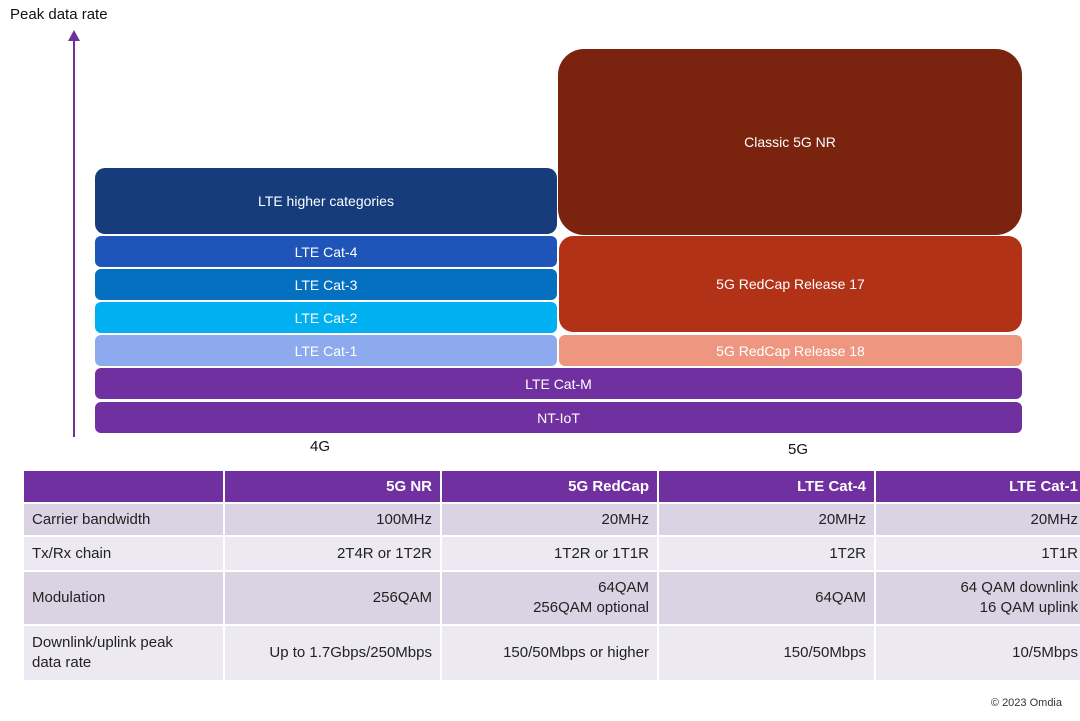  What do you see at coordinates (1026, 703) in the screenshot?
I see `copyright-notice: © 2023 Omdia` at bounding box center [1026, 703].